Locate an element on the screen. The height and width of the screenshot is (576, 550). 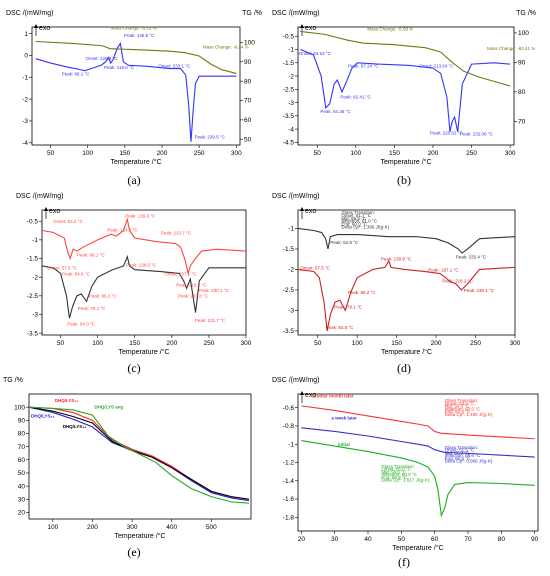
y-tick-label: 1 is located at coordinates (26, 34).